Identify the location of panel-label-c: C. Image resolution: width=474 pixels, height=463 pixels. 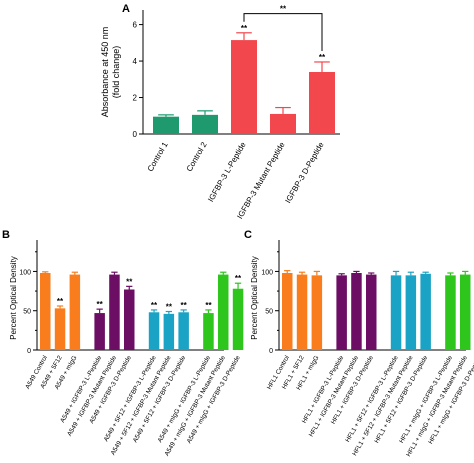
(248, 235).